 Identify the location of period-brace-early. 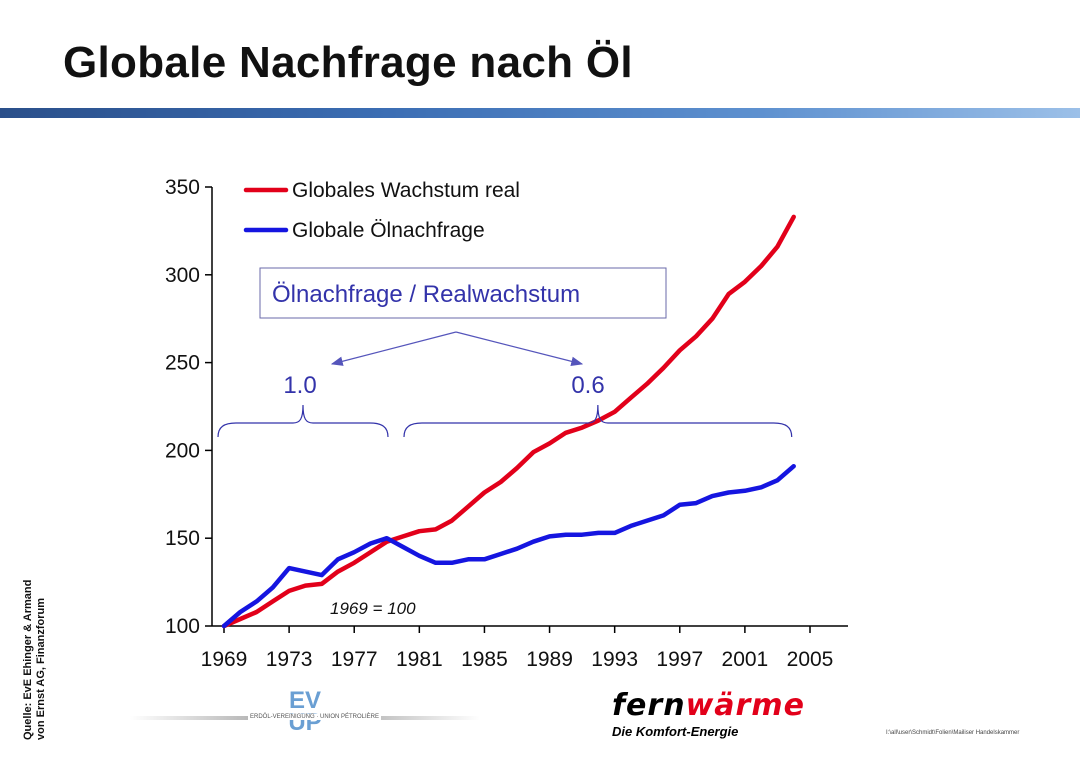
(303, 421).